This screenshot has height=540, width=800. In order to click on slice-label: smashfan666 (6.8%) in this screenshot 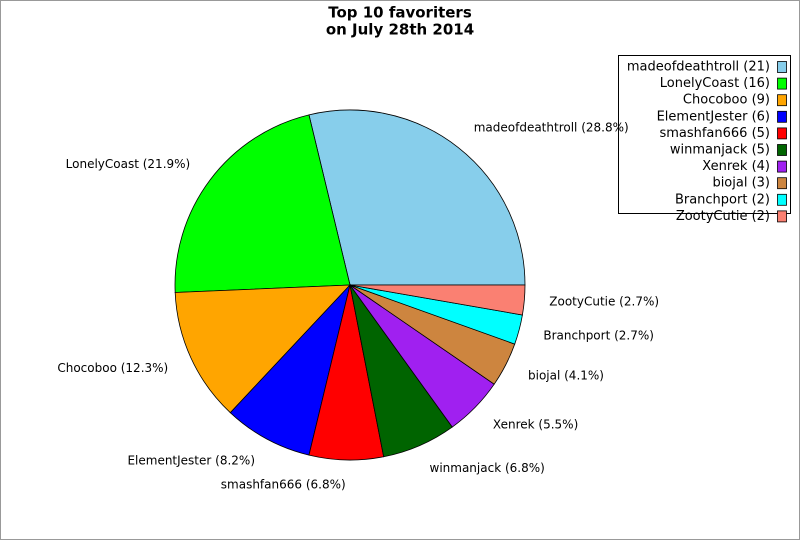, I will do `click(283, 484)`.